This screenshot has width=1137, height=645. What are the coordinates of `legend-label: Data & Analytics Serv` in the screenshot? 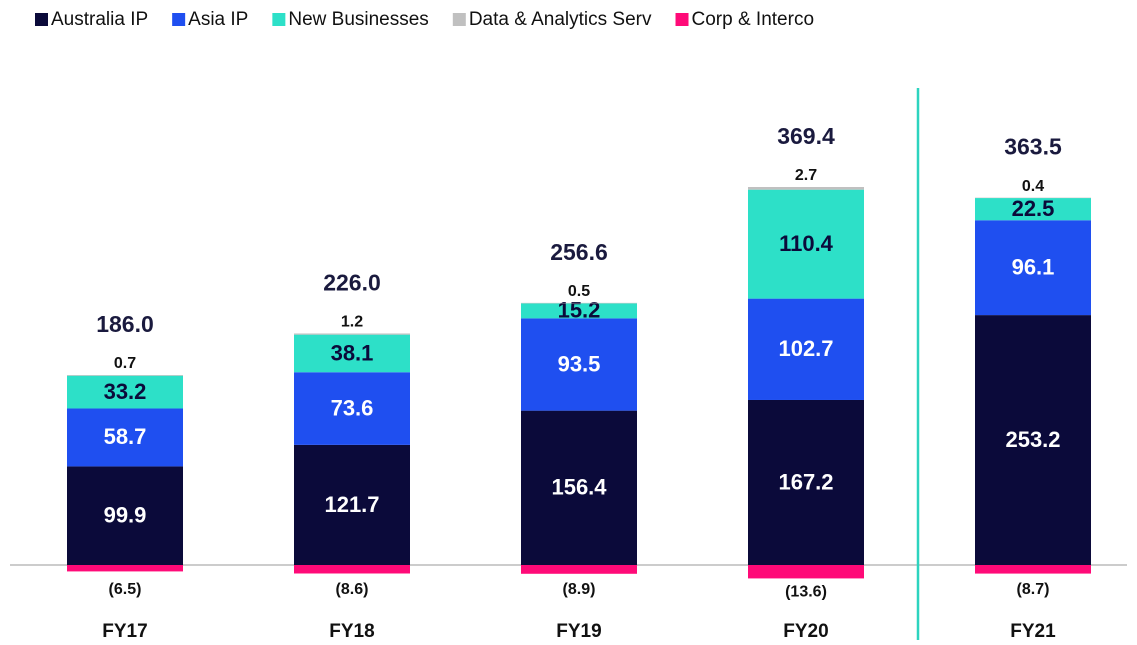 It's located at (560, 19).